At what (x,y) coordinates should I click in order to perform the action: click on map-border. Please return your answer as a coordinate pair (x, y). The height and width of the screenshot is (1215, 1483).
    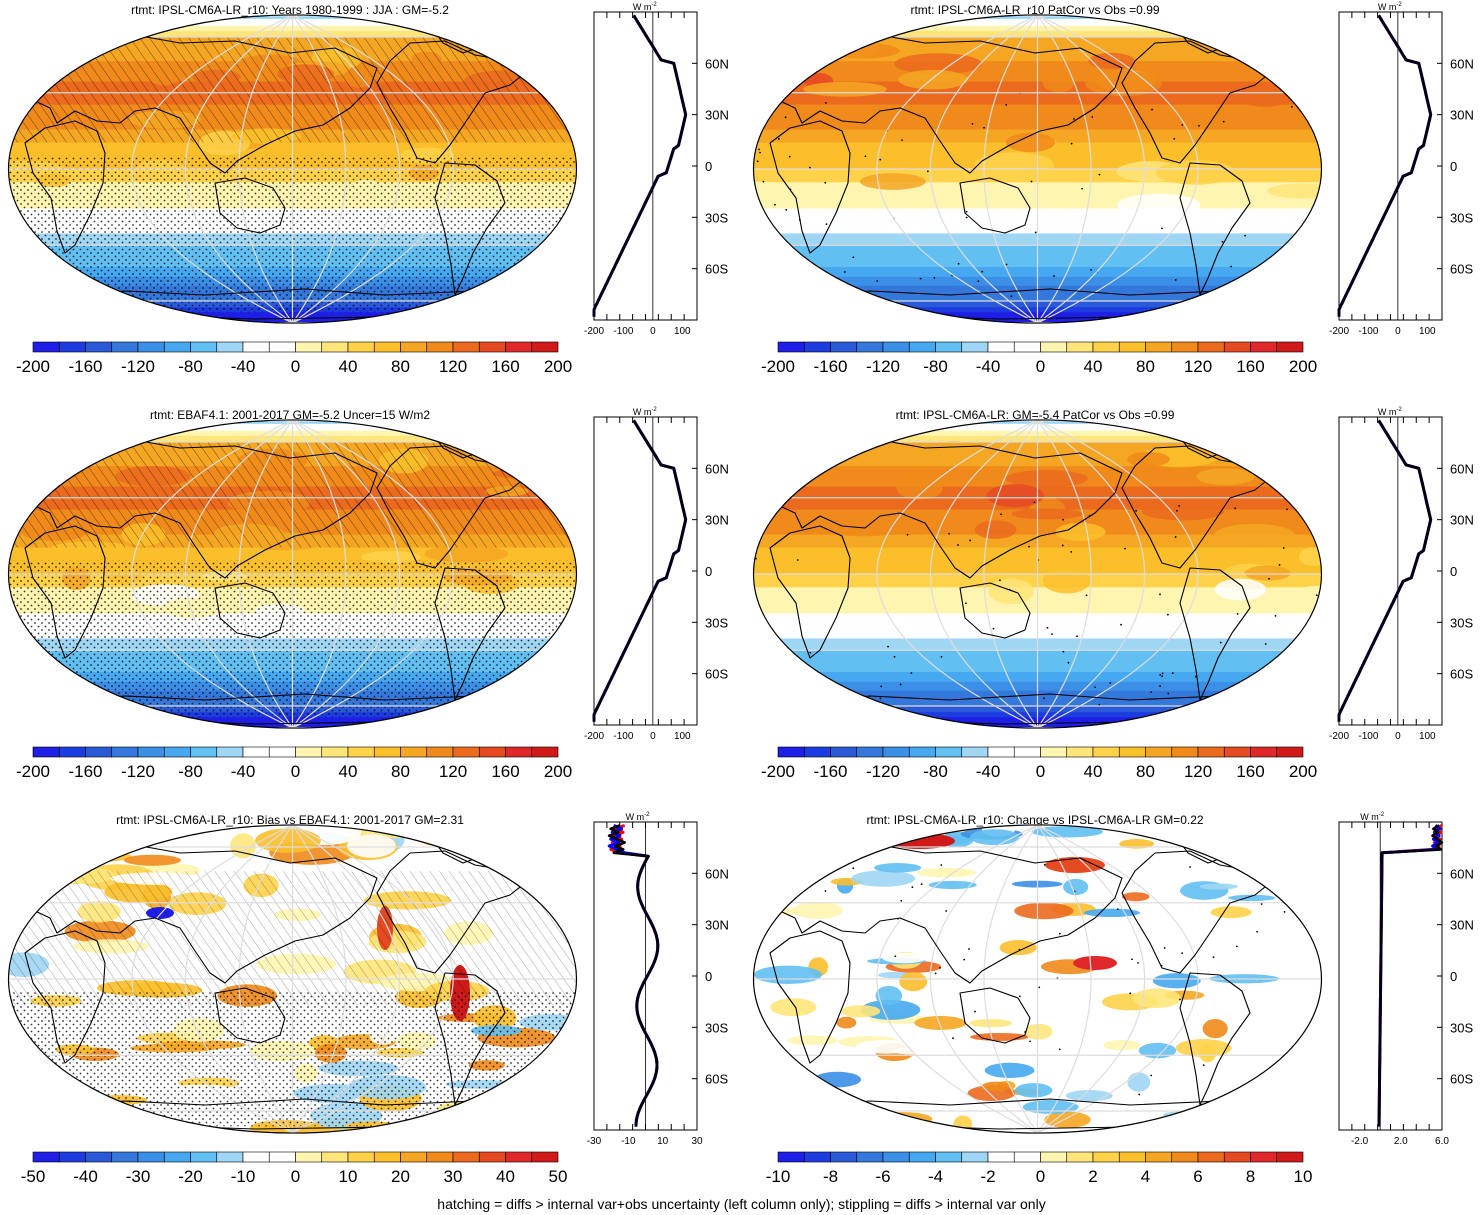
    Looking at the image, I should click on (292, 979).